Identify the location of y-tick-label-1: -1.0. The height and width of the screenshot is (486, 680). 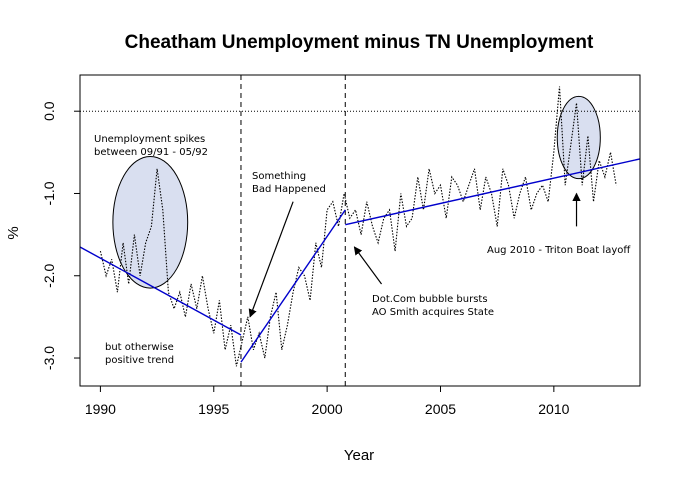
(49, 193).